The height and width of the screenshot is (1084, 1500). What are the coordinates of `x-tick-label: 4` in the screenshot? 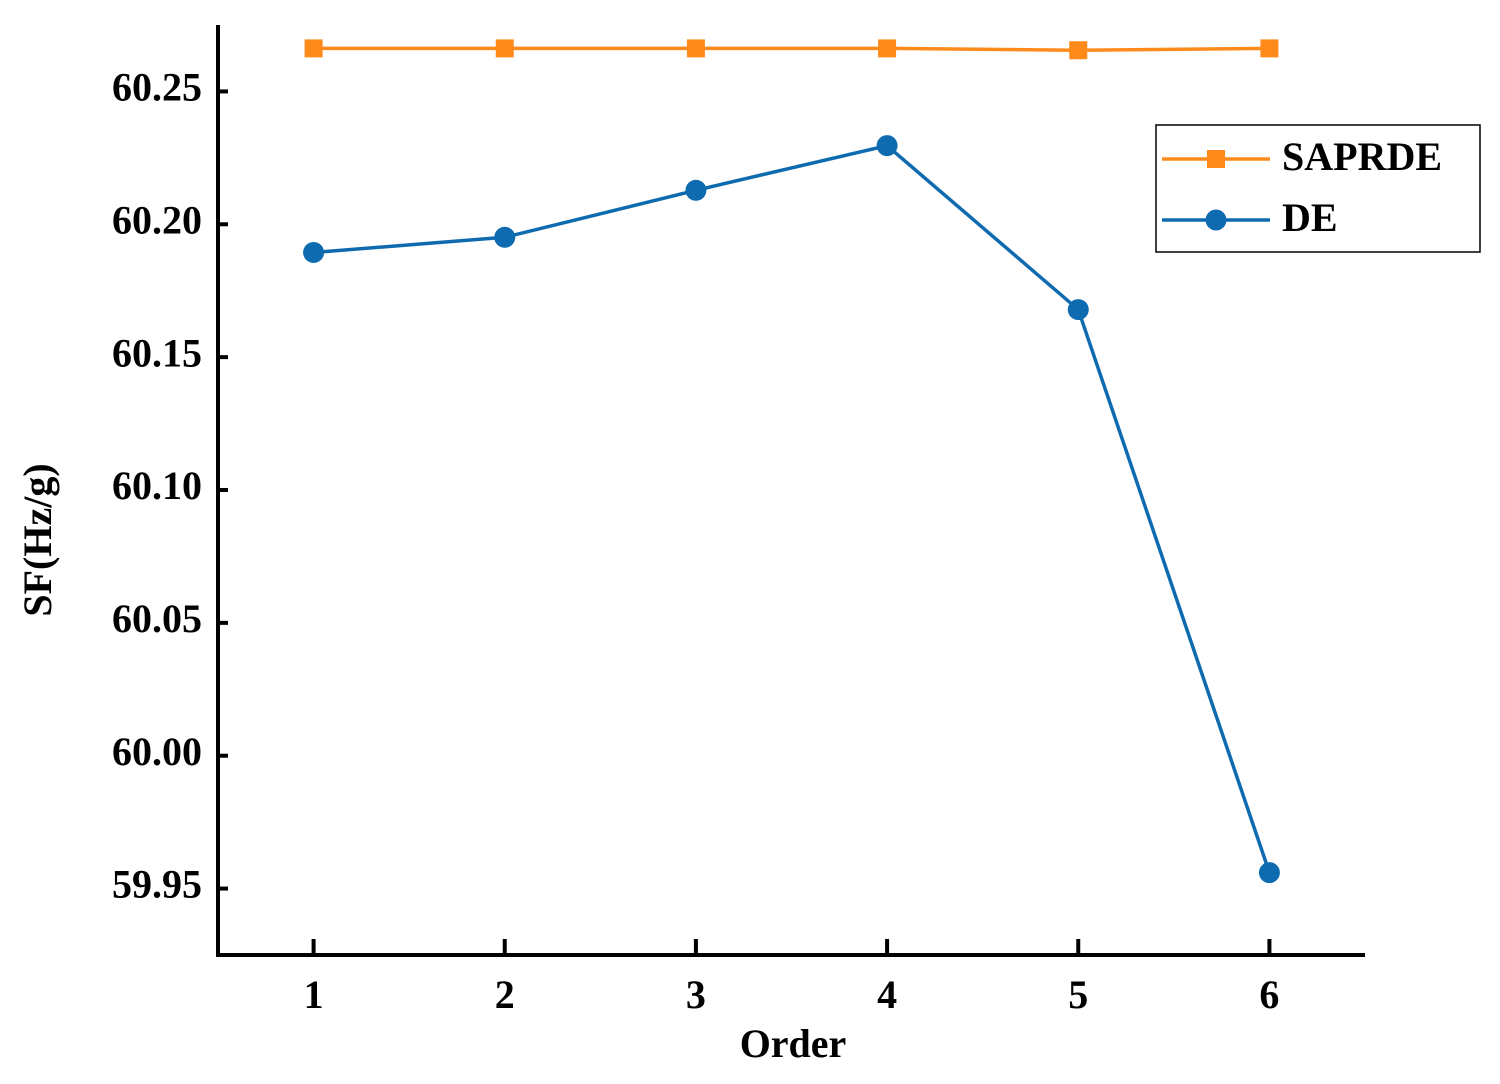 It's located at (887, 994).